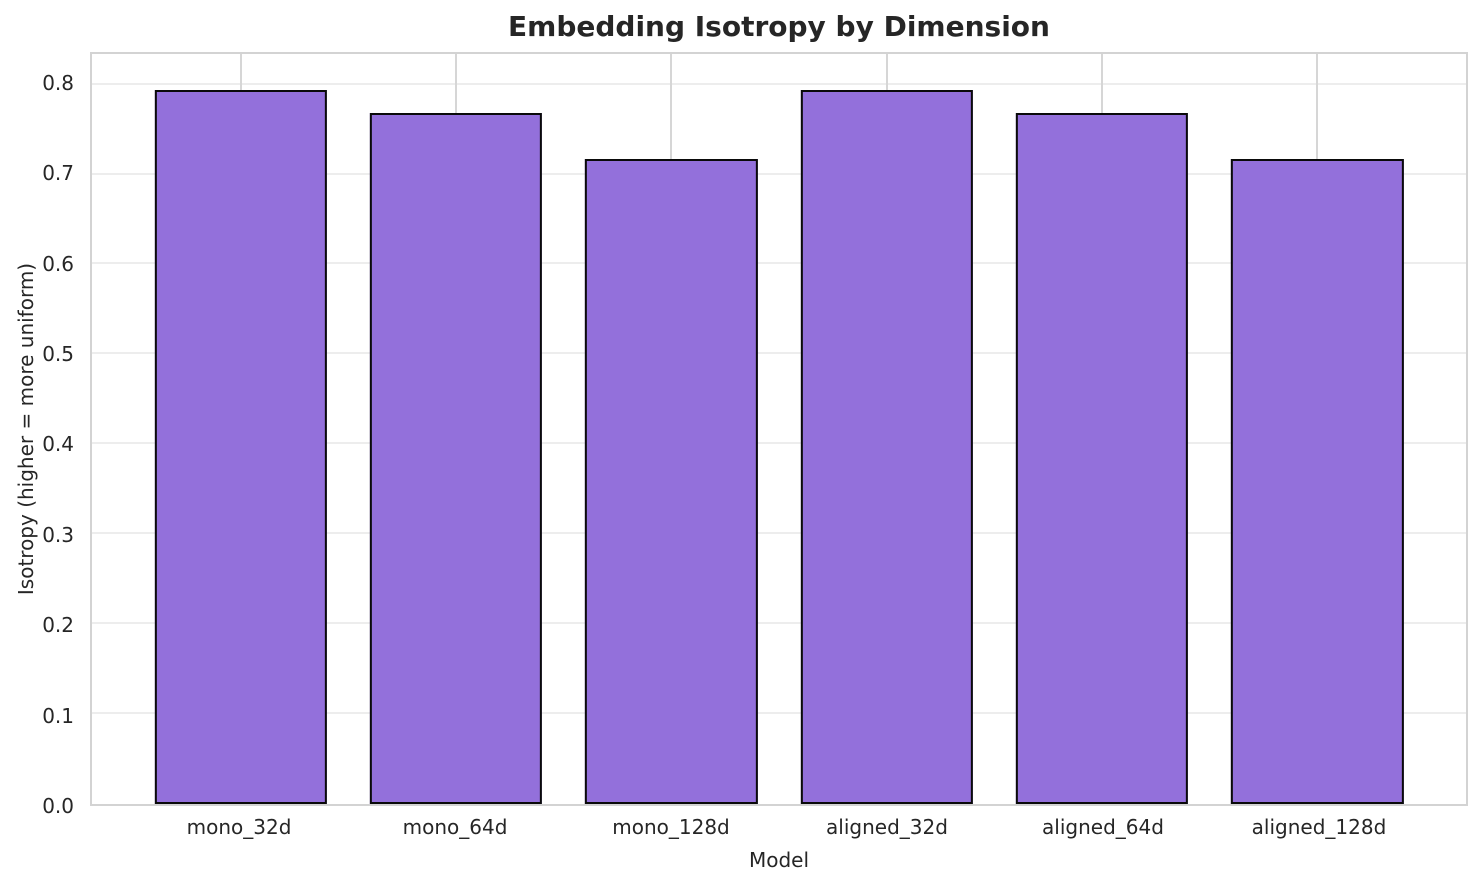  Describe the element at coordinates (779, 860) in the screenshot. I see `x-axis-label: Model` at that location.